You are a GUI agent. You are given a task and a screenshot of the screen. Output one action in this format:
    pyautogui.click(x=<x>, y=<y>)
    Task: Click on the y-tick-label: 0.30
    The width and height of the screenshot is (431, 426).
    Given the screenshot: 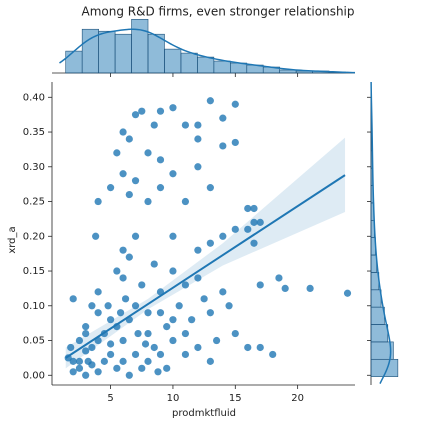 What is the action you would take?
    pyautogui.click(x=34, y=167)
    